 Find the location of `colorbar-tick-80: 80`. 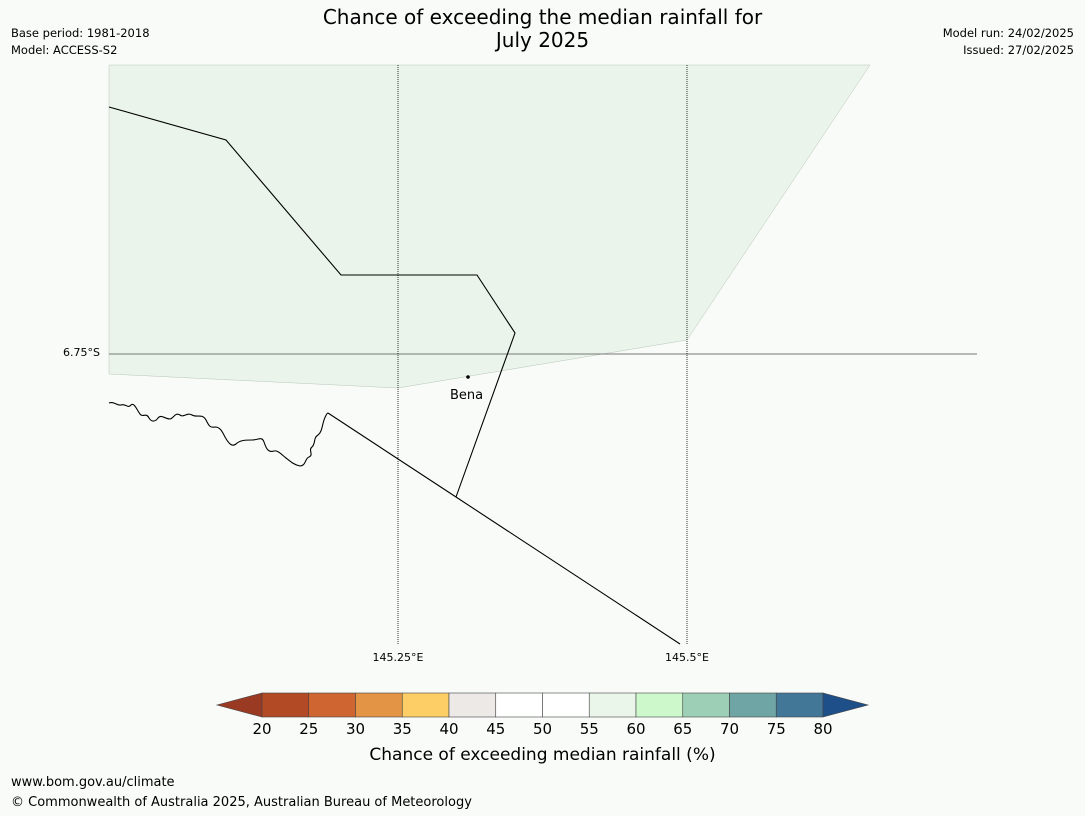

colorbar-tick-80: 80 is located at coordinates (823, 729).